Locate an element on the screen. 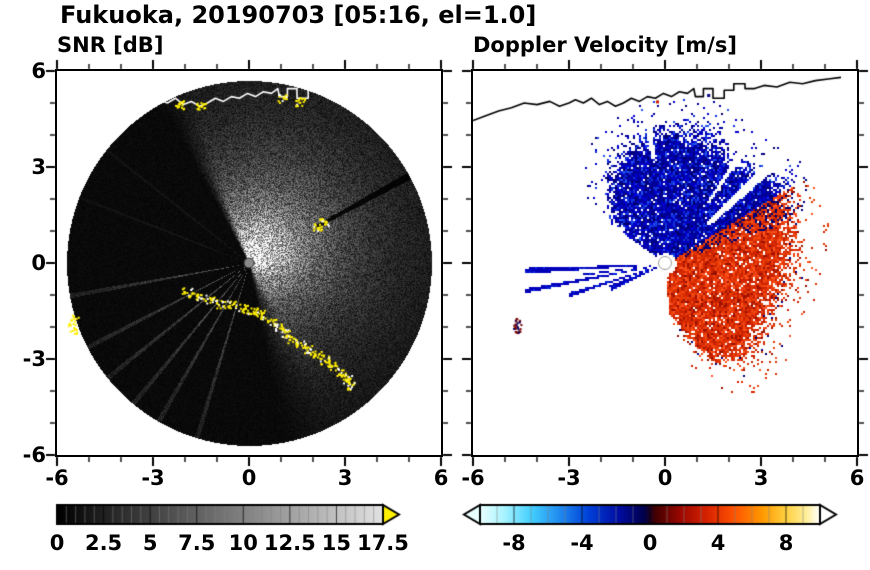  colorbar-tick-label: 2.5 is located at coordinates (103, 543).